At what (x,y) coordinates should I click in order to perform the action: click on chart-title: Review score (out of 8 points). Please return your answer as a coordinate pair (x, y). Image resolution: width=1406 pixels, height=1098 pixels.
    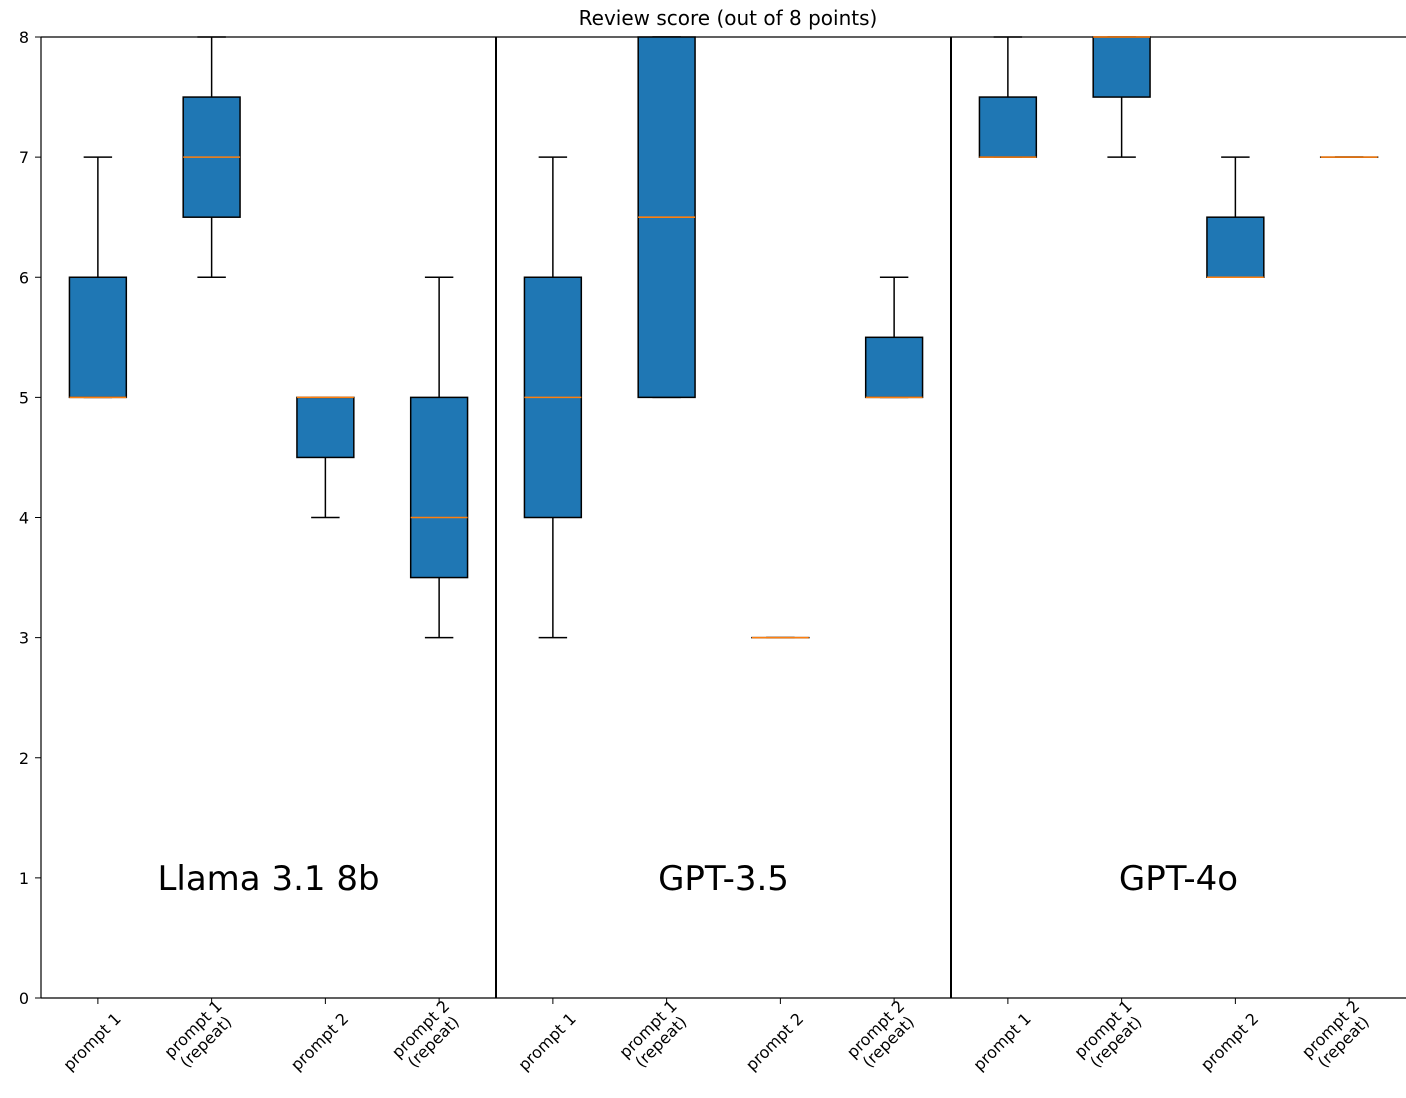
    Looking at the image, I should click on (728, 18).